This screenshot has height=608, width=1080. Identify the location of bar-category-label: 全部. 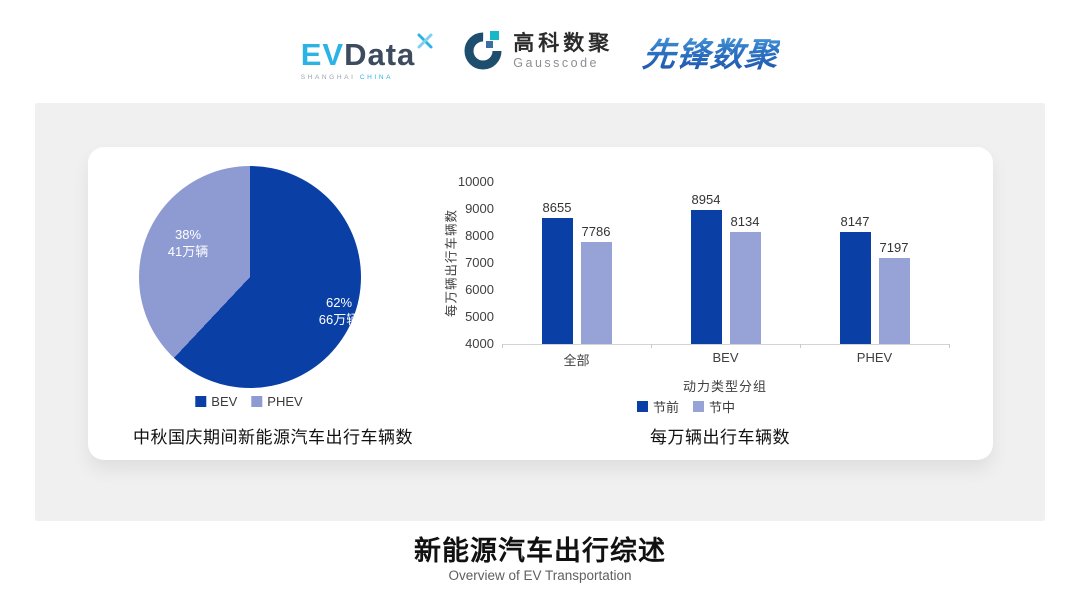
(576, 360).